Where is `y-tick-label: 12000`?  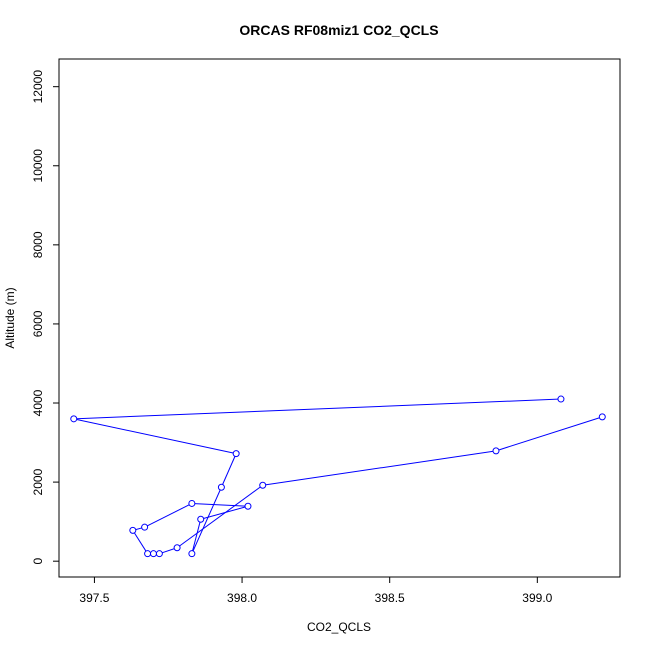
y-tick-label: 12000 is located at coordinates (38, 87).